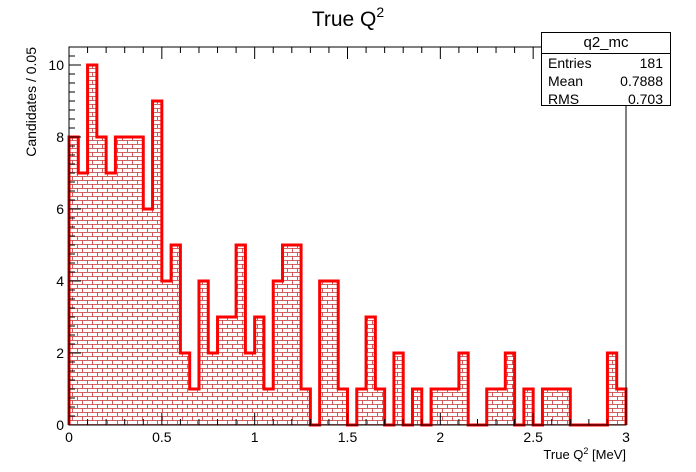 The height and width of the screenshot is (472, 696). I want to click on y-tick-labels: 0 2 4 6 8 10, so click(56, 245).